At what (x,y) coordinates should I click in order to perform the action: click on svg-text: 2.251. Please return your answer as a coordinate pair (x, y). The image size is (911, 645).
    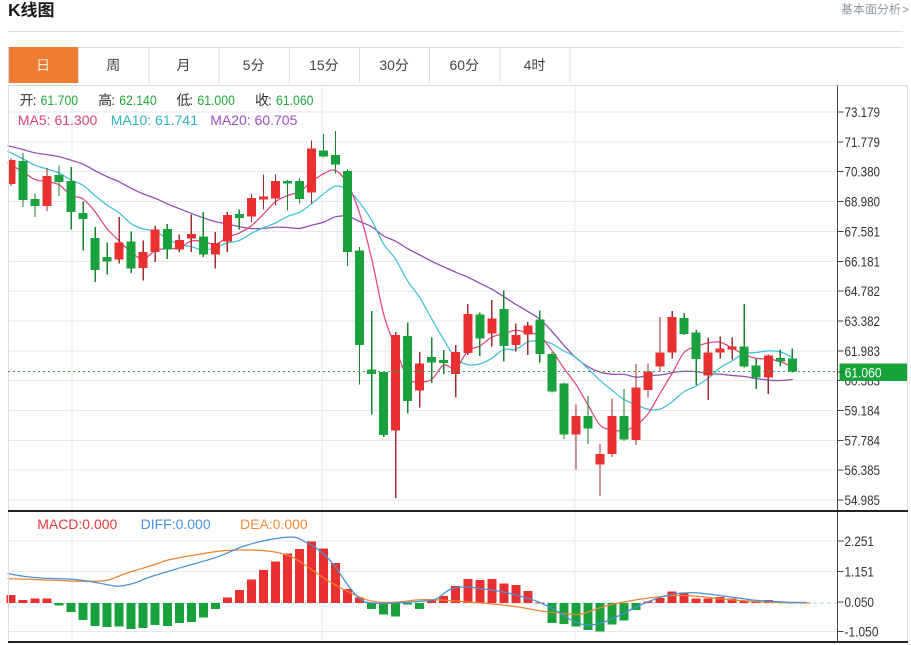
    Looking at the image, I should click on (860, 541).